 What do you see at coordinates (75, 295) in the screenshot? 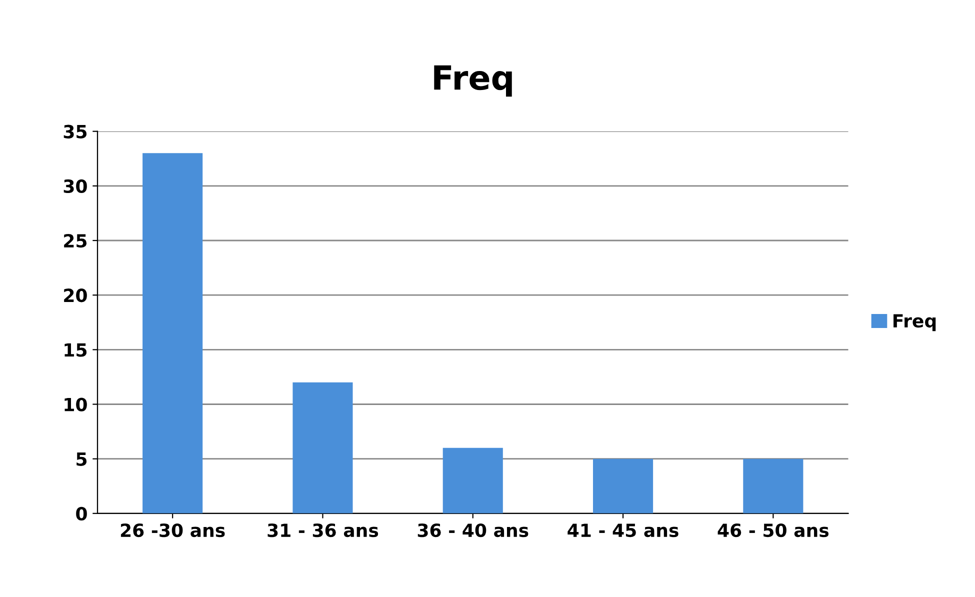
I see `y-tick-label: 20` at bounding box center [75, 295].